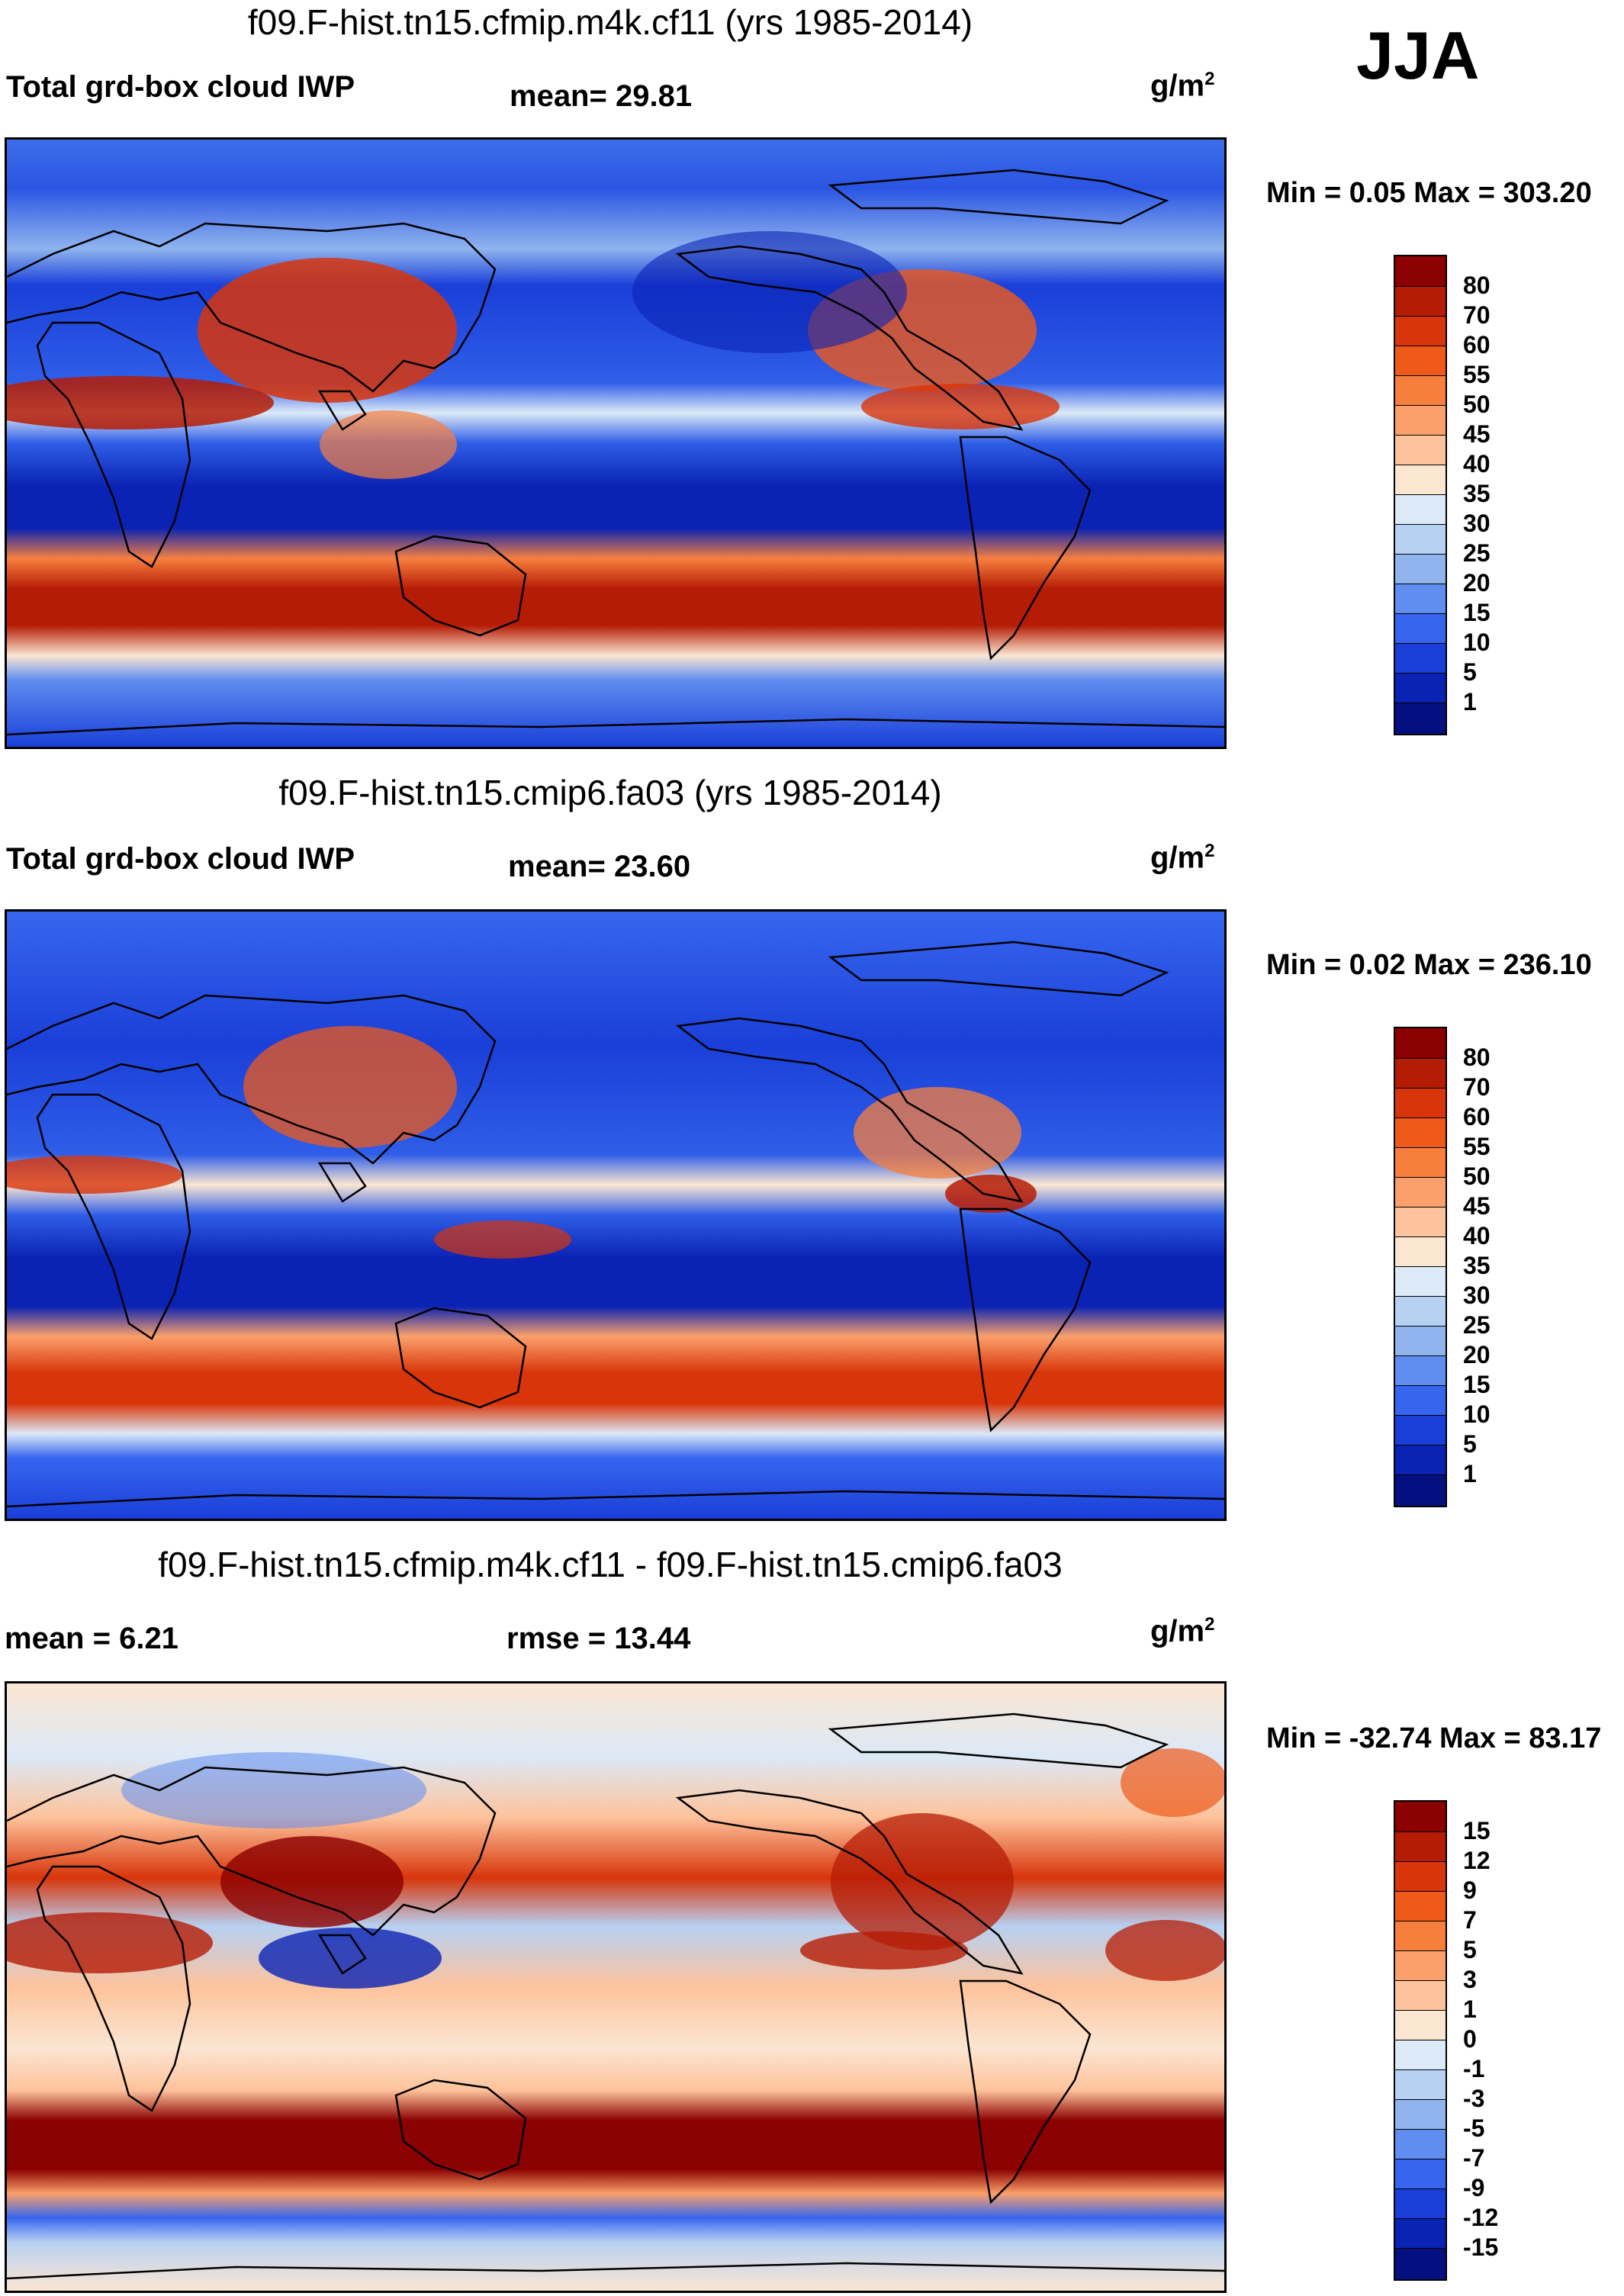 This screenshot has width=1624, height=2296. Describe the element at coordinates (1481, 2217) in the screenshot. I see `panel-3-colorbar-label: -12` at that location.